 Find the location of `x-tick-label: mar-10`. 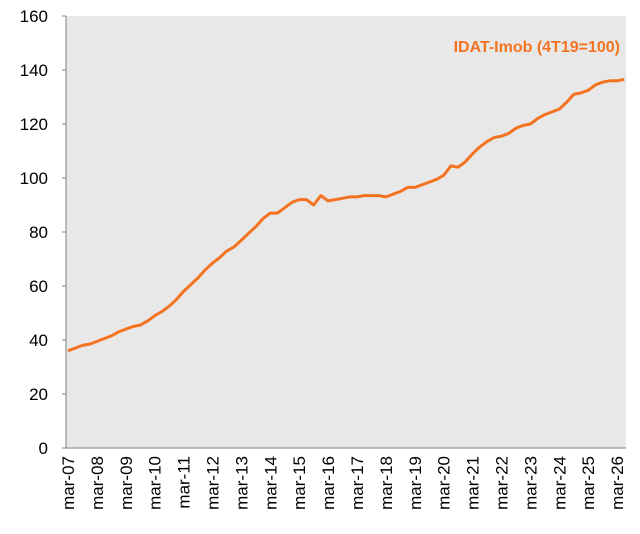

x-tick-label: mar-10 is located at coordinates (155, 483).